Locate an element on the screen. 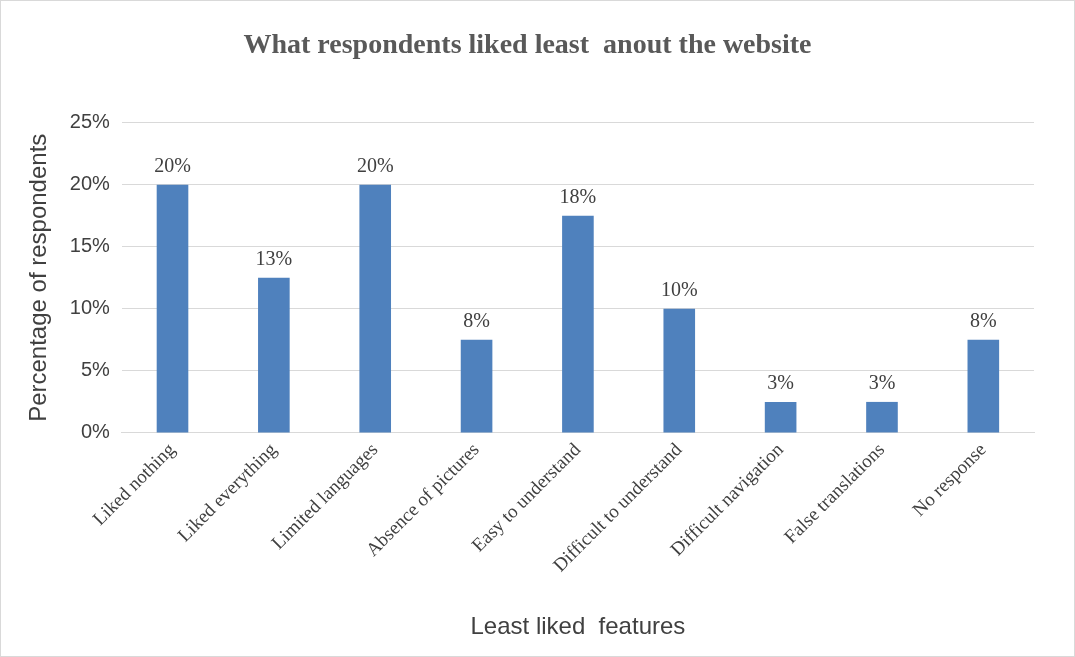 This screenshot has width=1075, height=657. y-tick-label: 25% is located at coordinates (90, 121).